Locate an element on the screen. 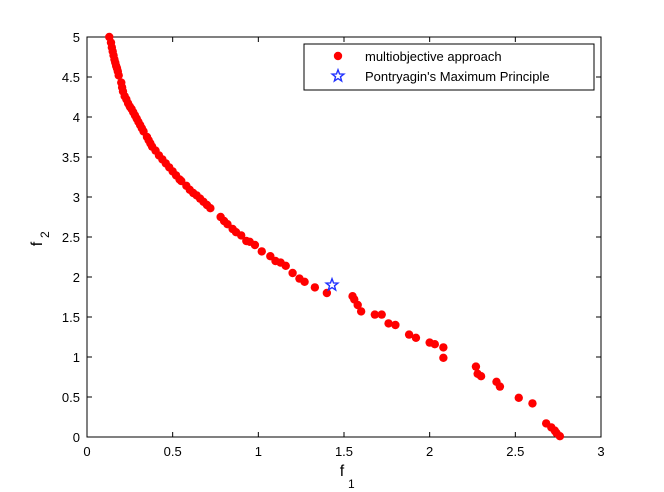 This screenshot has height=492, width=664. legend-marker-star-icon is located at coordinates (338, 75).